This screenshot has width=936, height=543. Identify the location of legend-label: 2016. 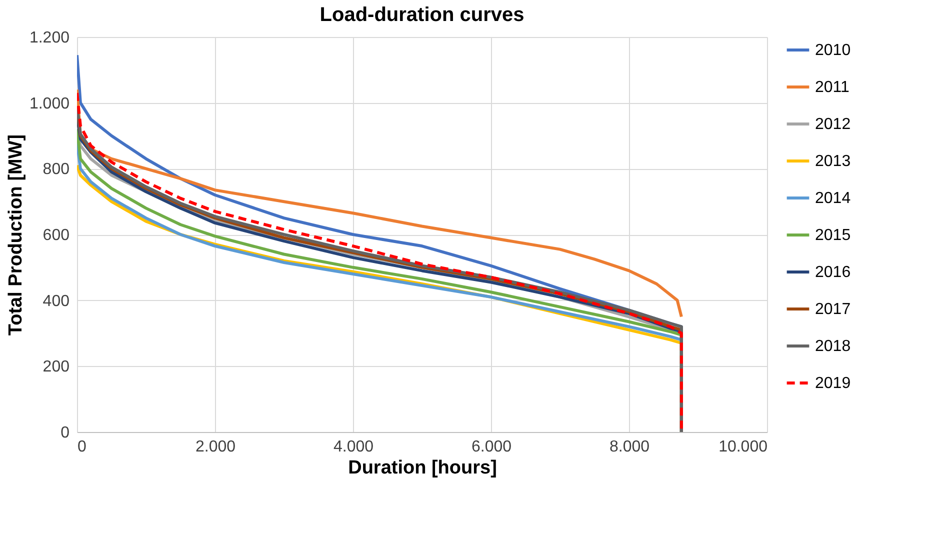
(833, 272).